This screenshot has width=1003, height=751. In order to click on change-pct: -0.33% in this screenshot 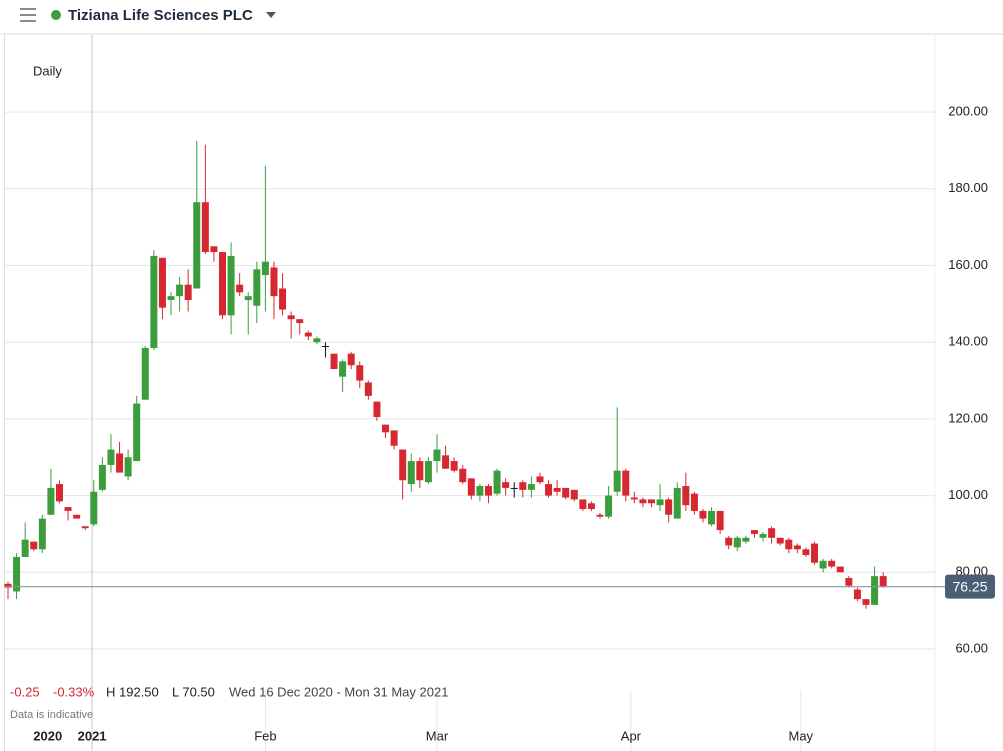, I will do `click(74, 691)`.